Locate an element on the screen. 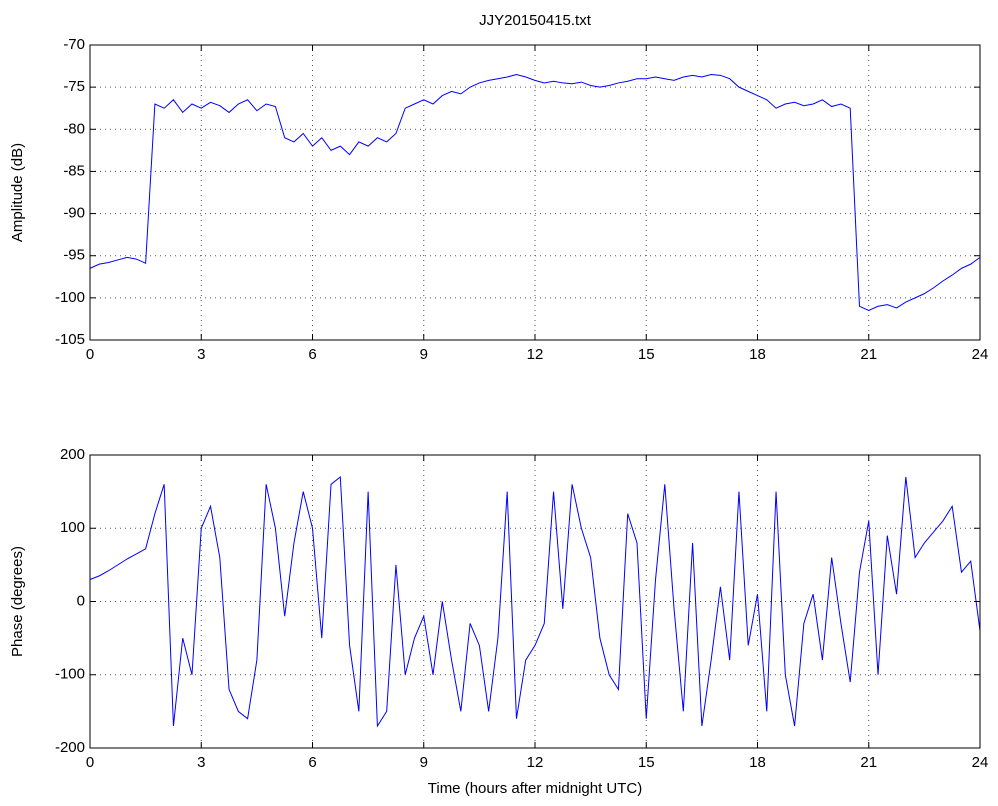  y-tick-label: -85 is located at coordinates (74, 170).